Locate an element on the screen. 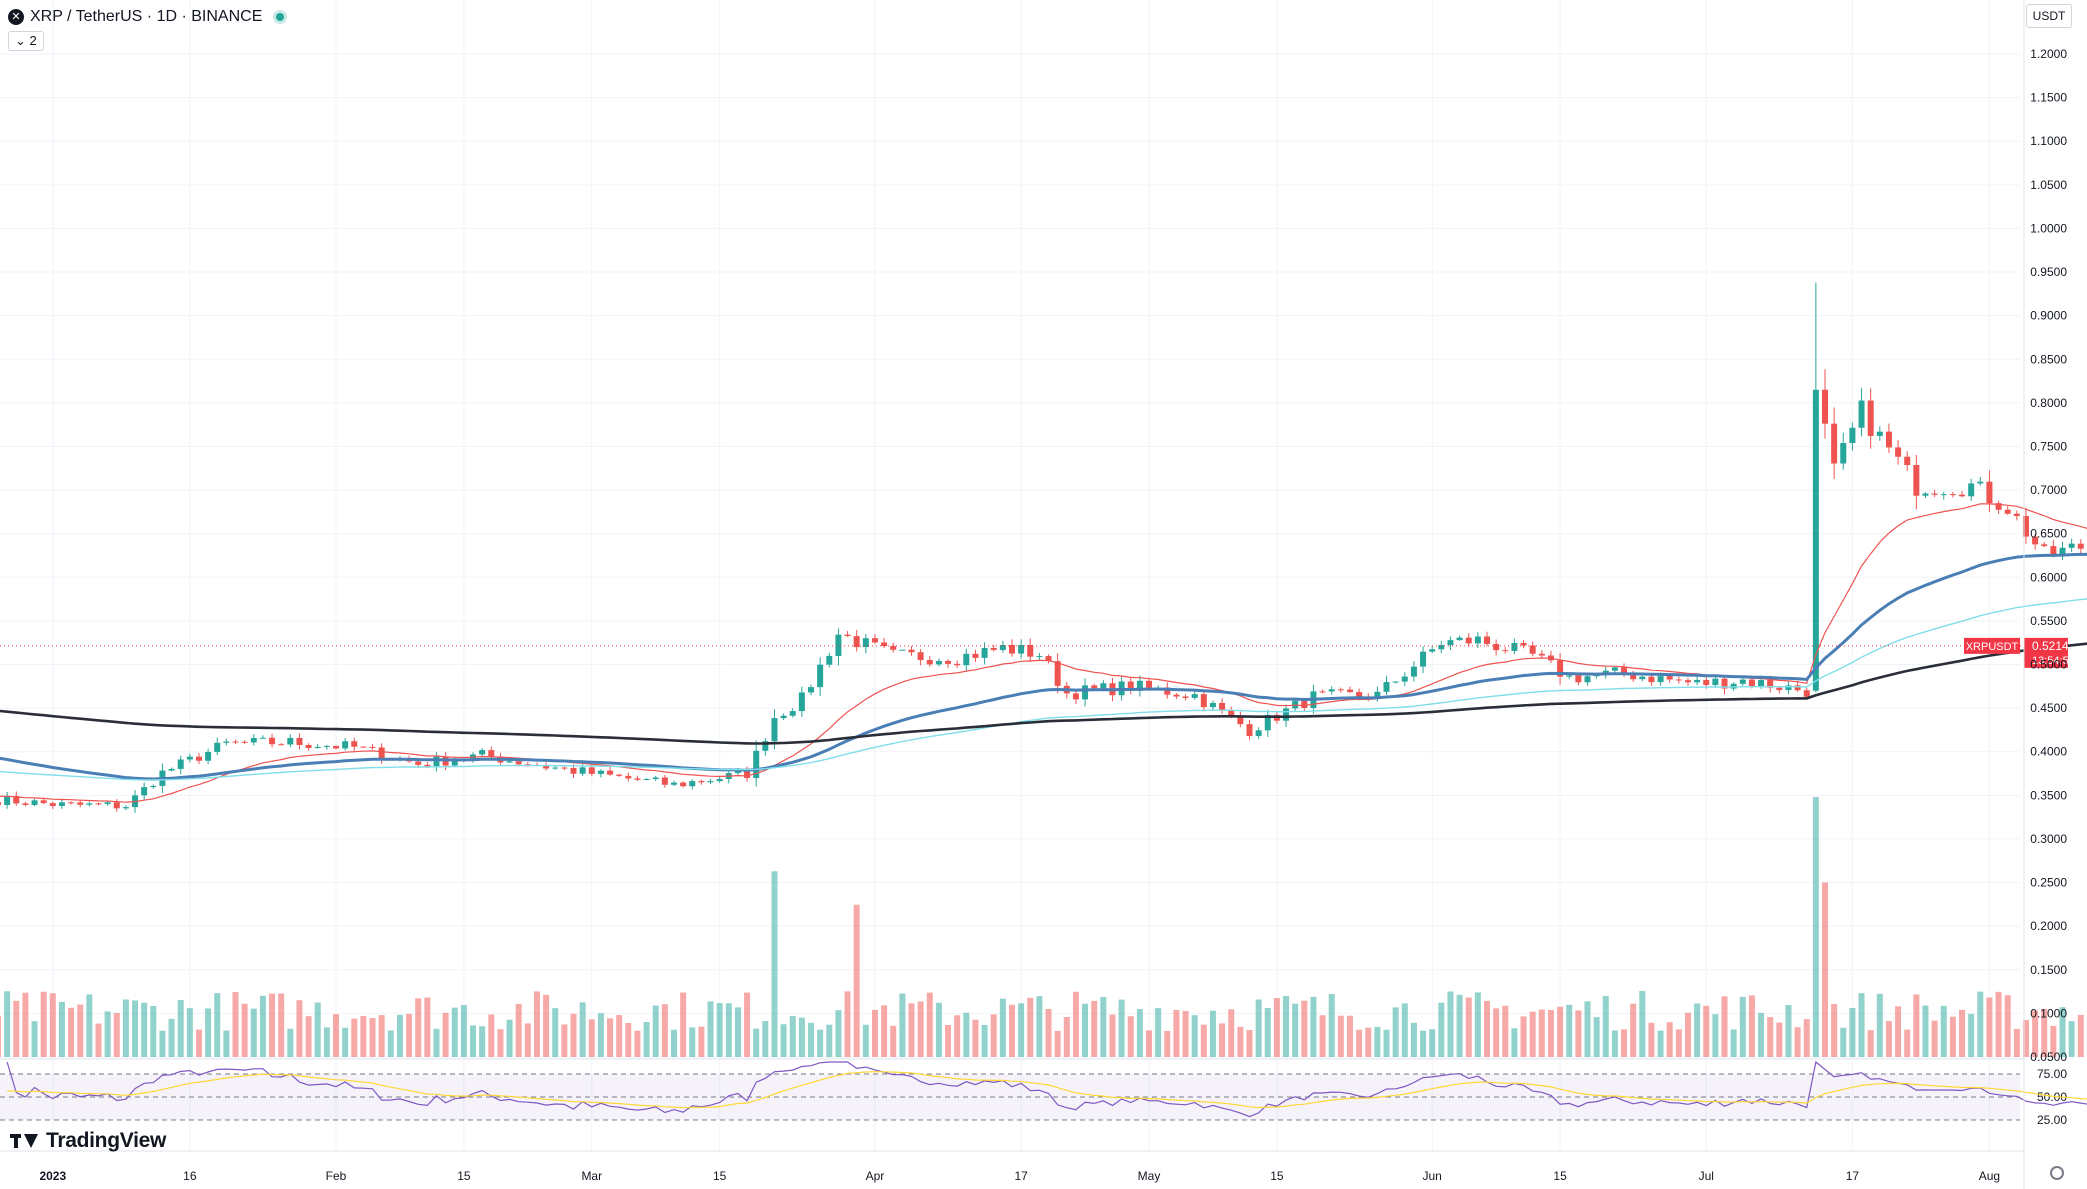  price-tick-label: 1.2000 is located at coordinates (2048, 54).